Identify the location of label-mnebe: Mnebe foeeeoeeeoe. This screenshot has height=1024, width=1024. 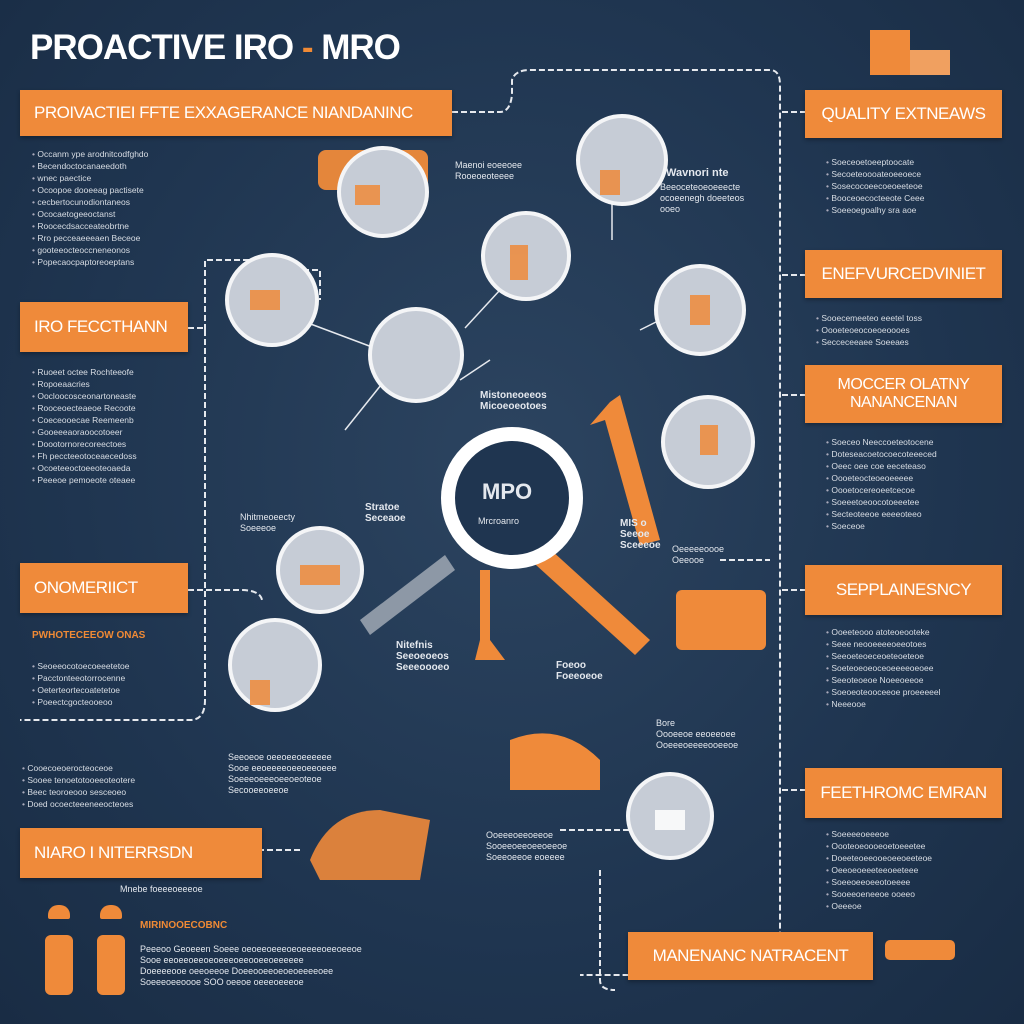
(161, 889).